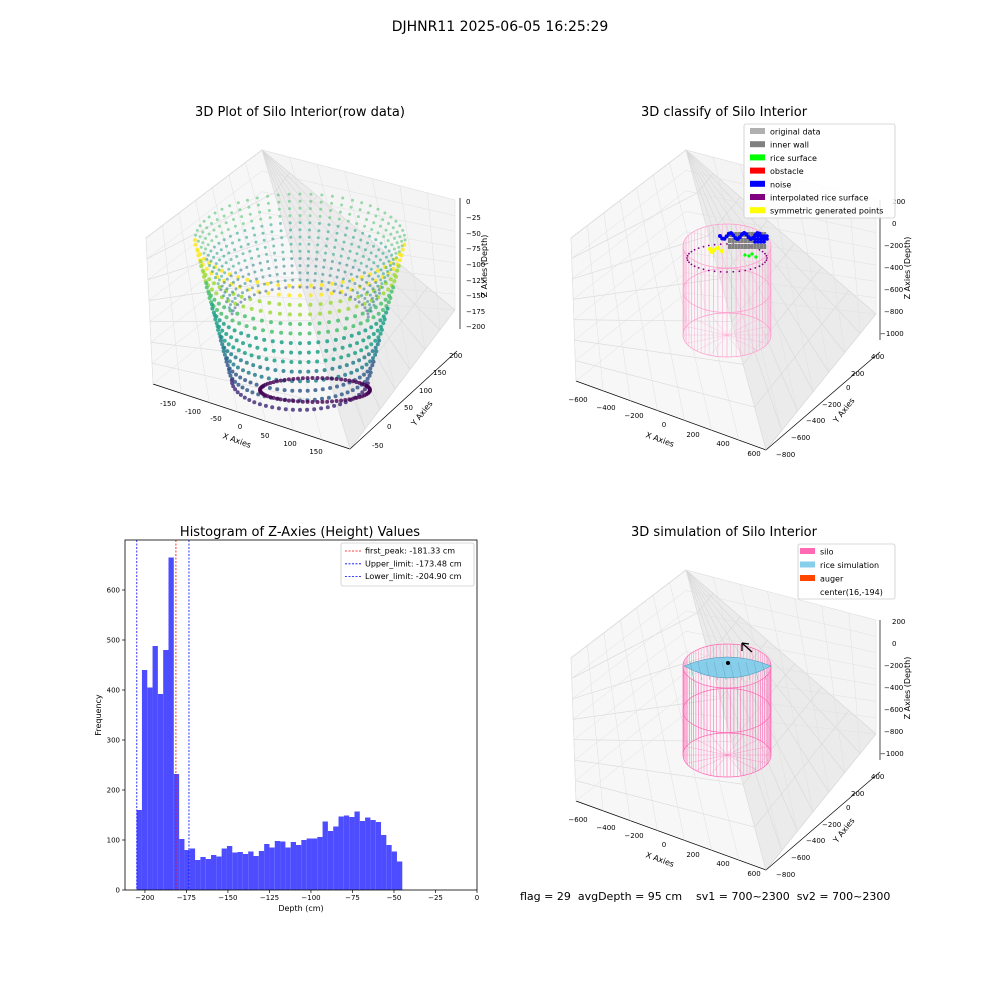 This screenshot has width=1000, height=1000. Describe the element at coordinates (712, 252) in the screenshot. I see `symmetric-point` at that location.